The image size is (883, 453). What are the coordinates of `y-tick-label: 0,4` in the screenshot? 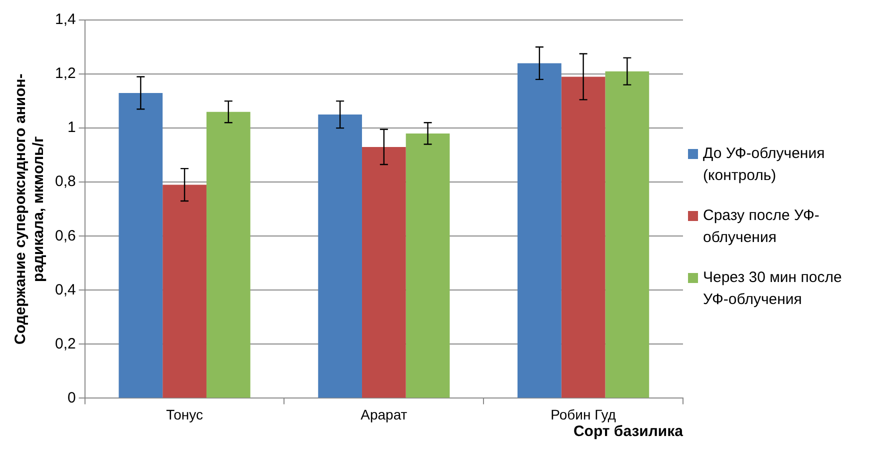 It's located at (65, 289).